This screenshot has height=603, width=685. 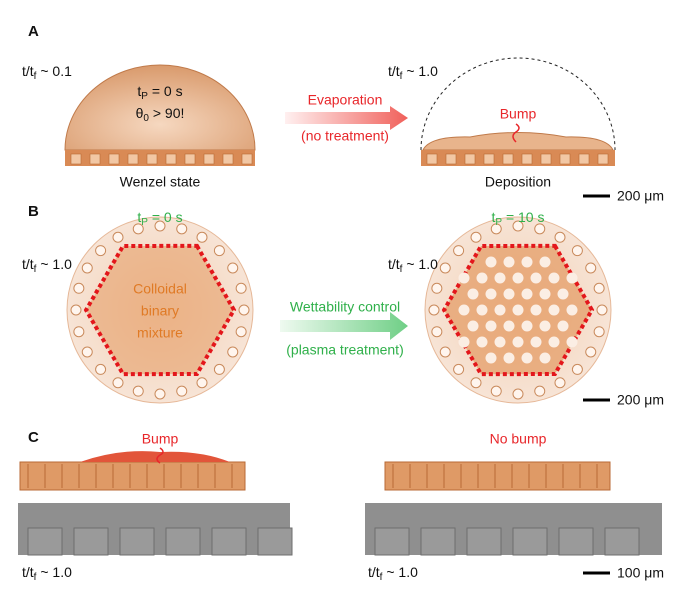 I want to click on arrow, so click(x=344, y=326).